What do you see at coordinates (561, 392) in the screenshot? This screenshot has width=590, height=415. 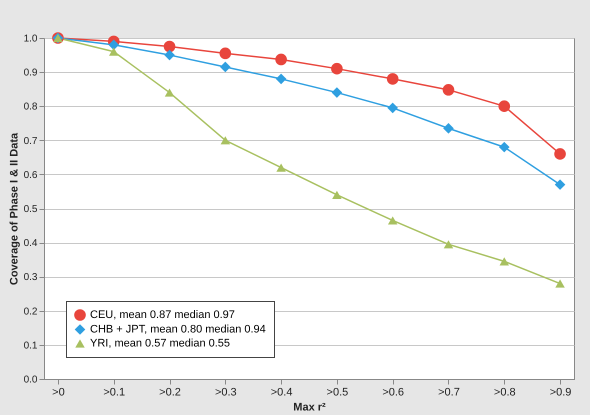 I see `x-tick-label: >0.9` at bounding box center [561, 392].